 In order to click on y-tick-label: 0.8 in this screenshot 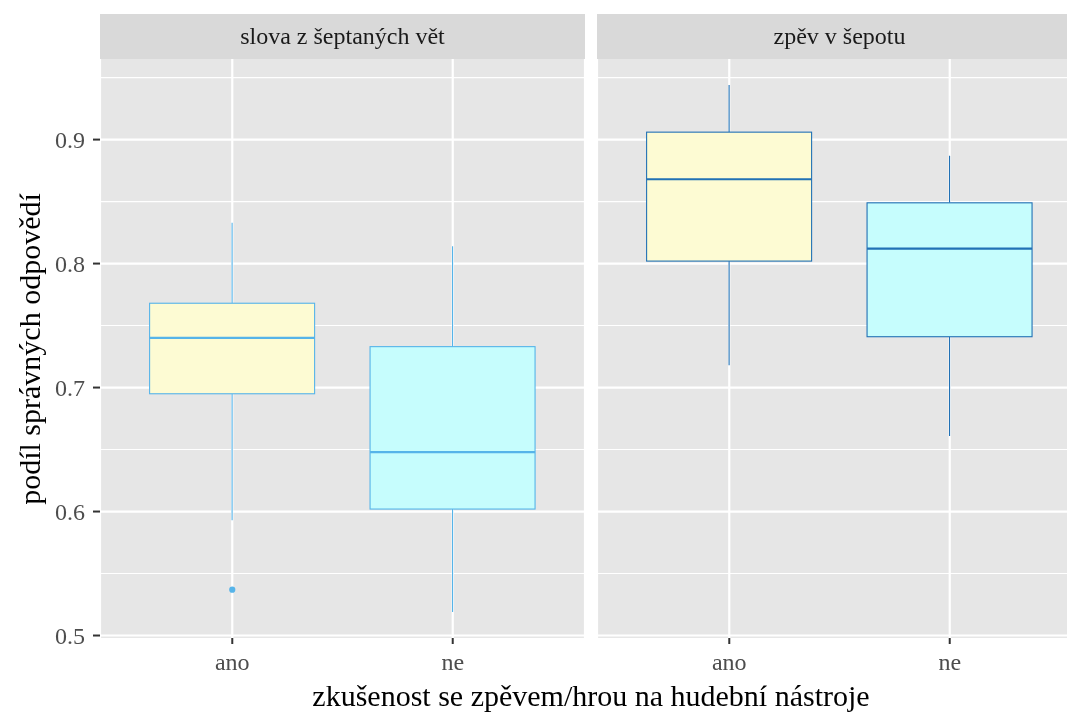, I will do `click(70, 264)`.